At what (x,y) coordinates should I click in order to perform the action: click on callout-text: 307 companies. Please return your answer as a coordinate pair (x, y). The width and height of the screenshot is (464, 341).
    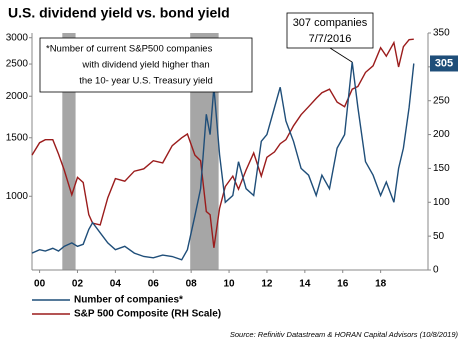
    Looking at the image, I should click on (330, 23).